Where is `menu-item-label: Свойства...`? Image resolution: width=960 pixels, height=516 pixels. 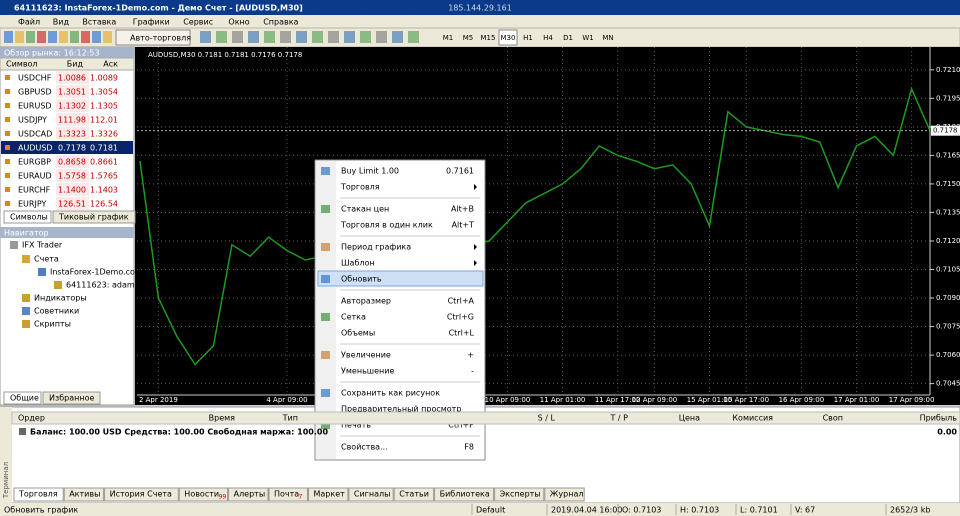
menu-item-label: Свойства... is located at coordinates (364, 447).